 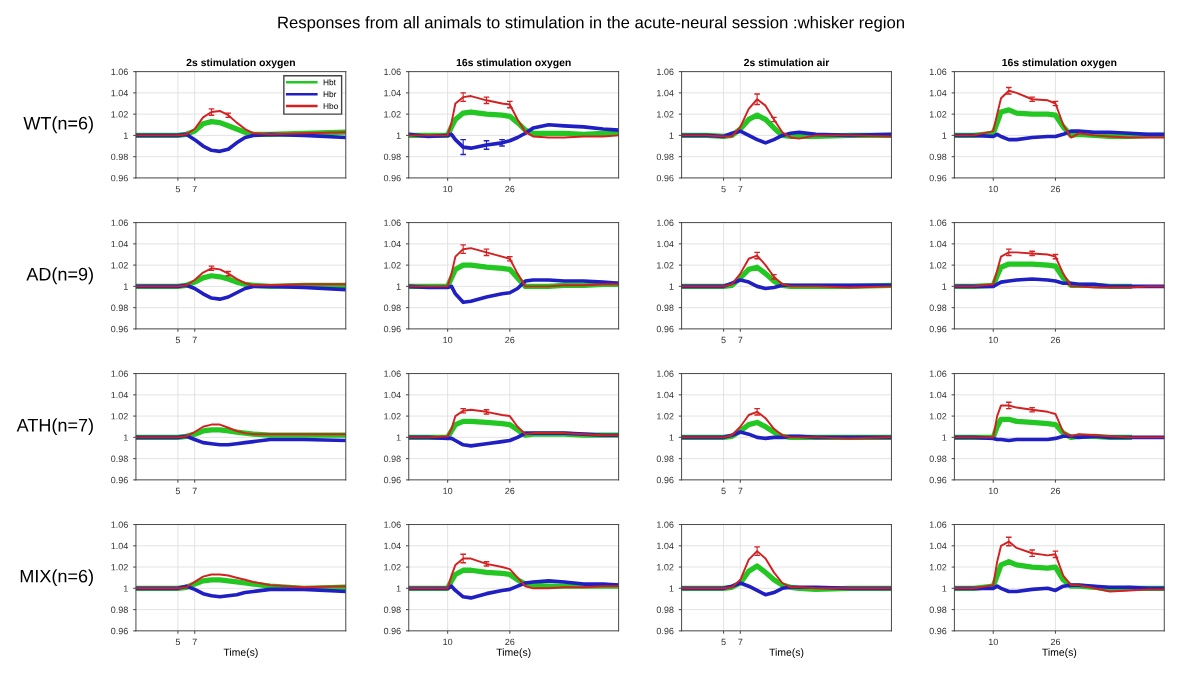 What do you see at coordinates (591, 24) in the screenshot?
I see `text: Responses from all animals to stimulation in the acute-neural session :whisker region` at bounding box center [591, 24].